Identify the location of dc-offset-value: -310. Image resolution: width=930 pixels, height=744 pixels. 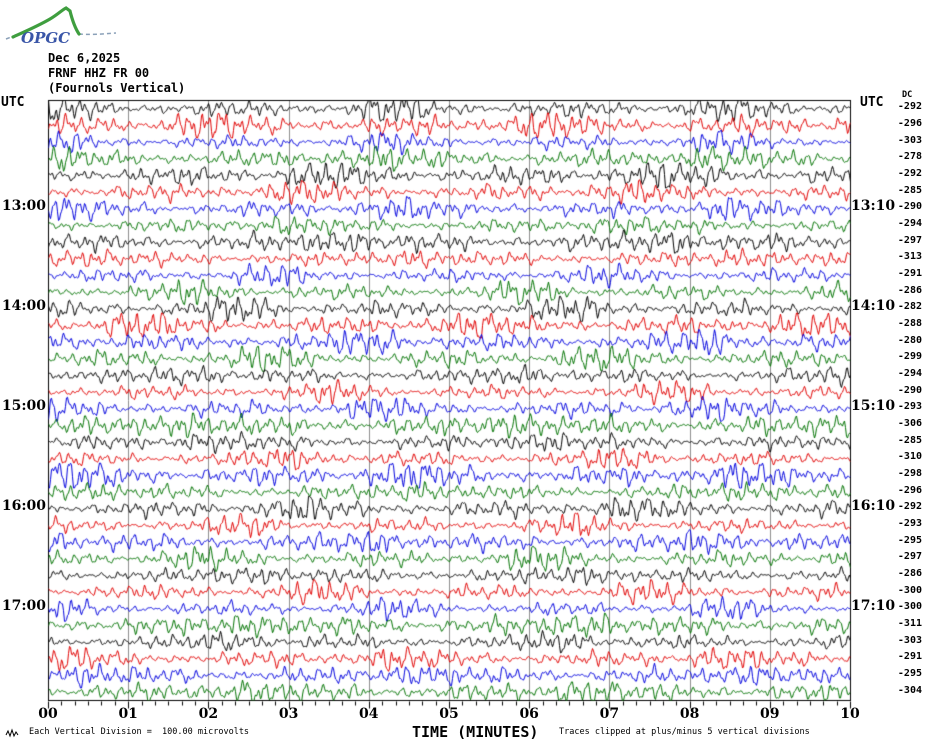
(909, 457).